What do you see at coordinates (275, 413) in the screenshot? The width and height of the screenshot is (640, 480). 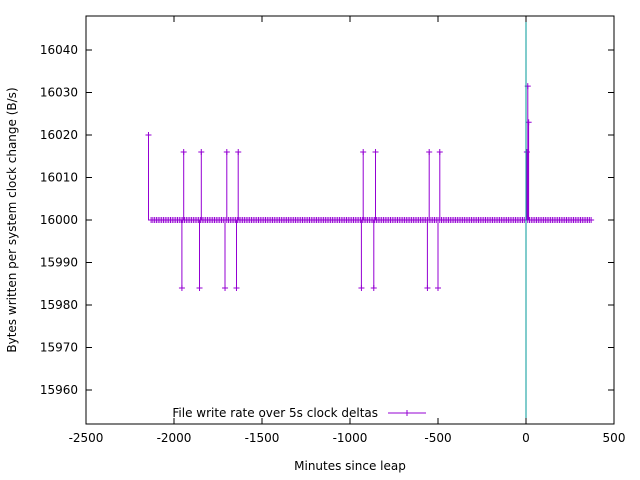 I see `legend-label: File write rate over 5s clock deltas` at bounding box center [275, 413].